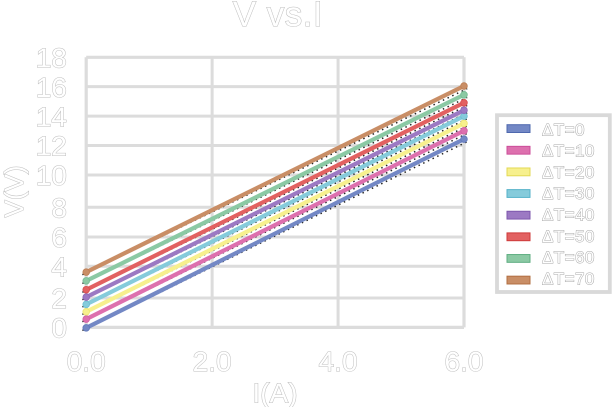 The height and width of the screenshot is (407, 612). I want to click on svg-text: ΔT=0, so click(563, 129).